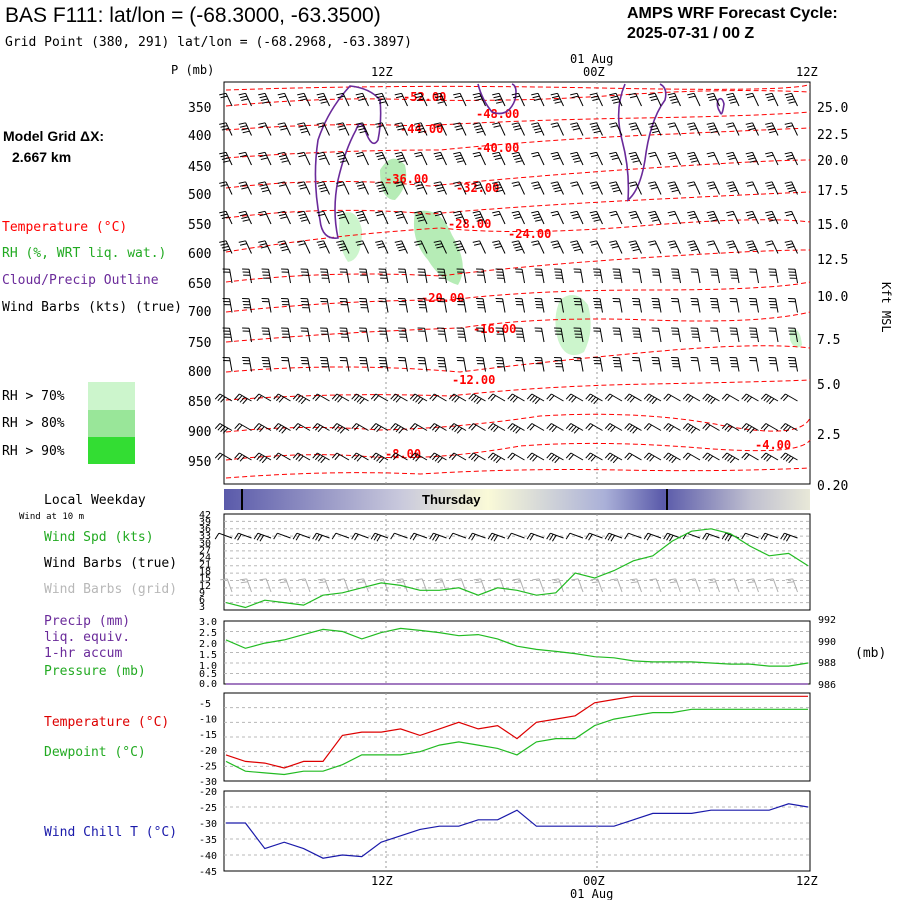 This screenshot has width=900, height=900. I want to click on p2-label-liq: liq. equiv., so click(87, 637).